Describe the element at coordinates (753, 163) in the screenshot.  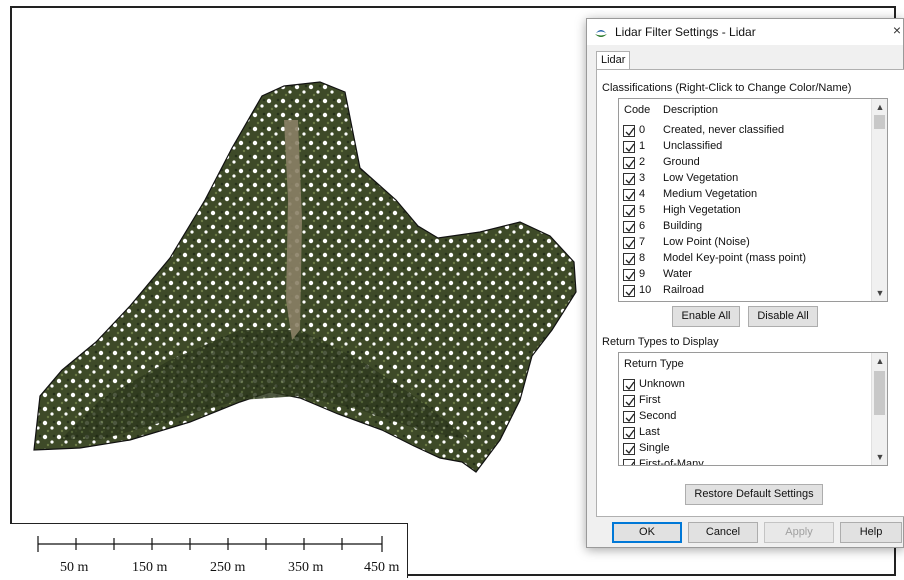
I see `class-row: 2 Ground` at that location.